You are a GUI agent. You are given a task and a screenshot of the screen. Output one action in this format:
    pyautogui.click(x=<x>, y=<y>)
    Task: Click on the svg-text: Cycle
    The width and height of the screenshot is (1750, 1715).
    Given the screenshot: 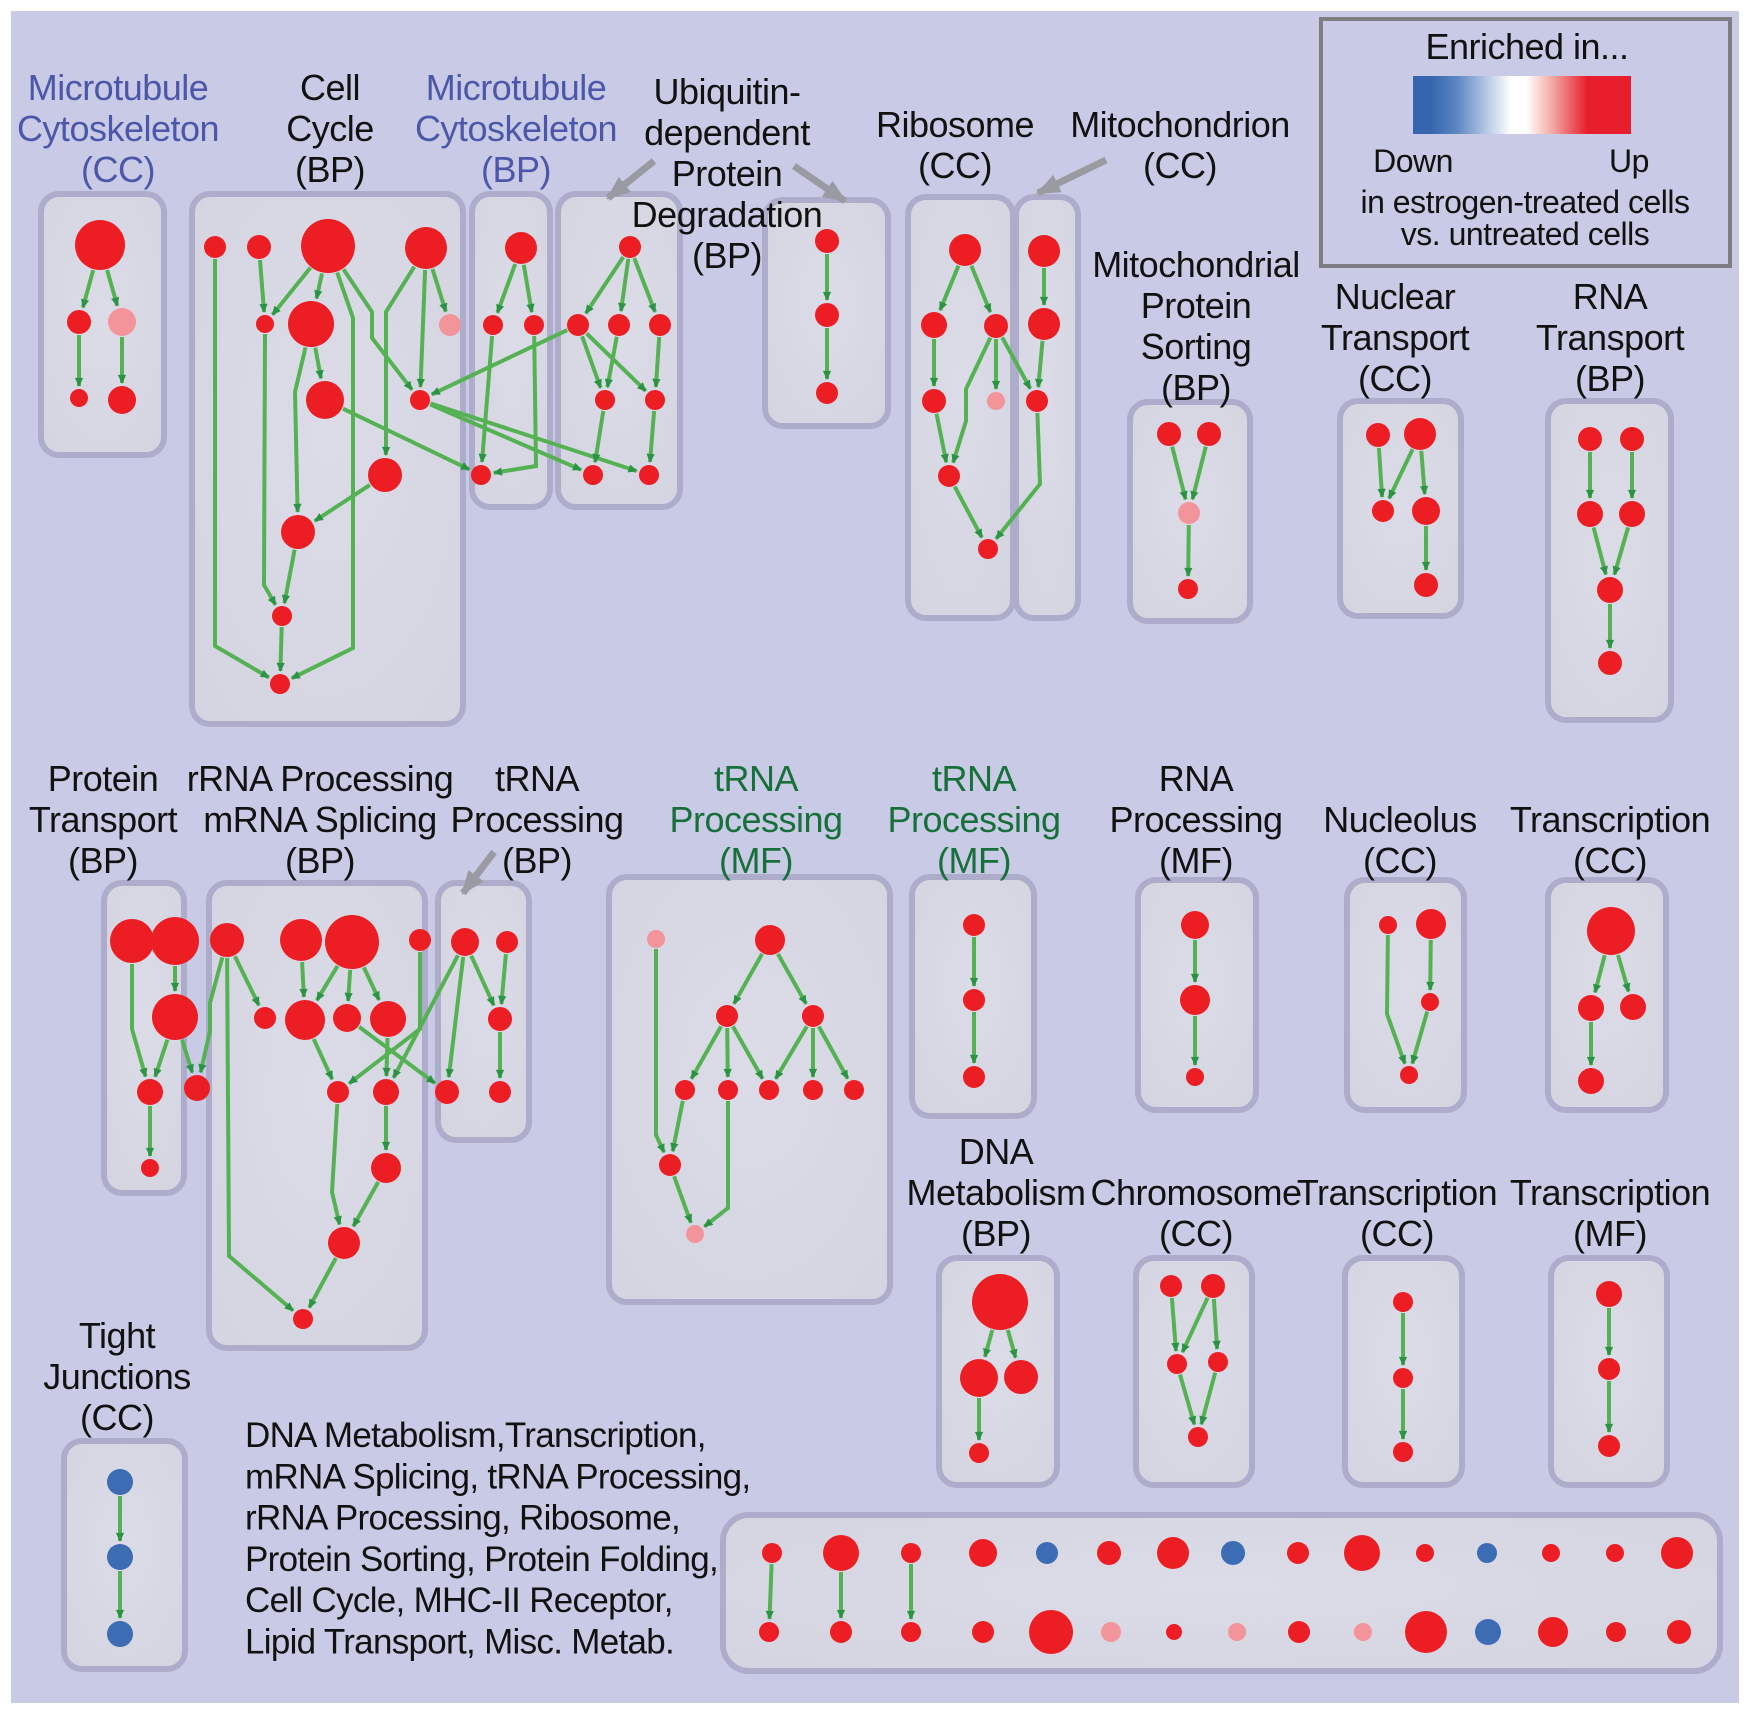 What is the action you would take?
    pyautogui.click(x=330, y=128)
    